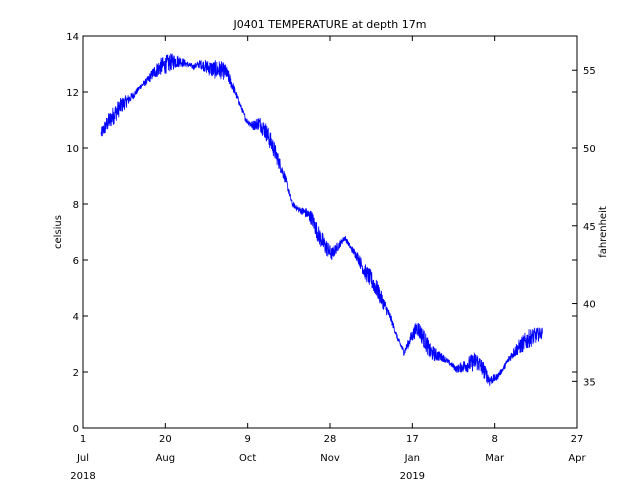 The height and width of the screenshot is (480, 640). Describe the element at coordinates (412, 458) in the screenshot. I see `x-tick-label-month: Jan` at that location.